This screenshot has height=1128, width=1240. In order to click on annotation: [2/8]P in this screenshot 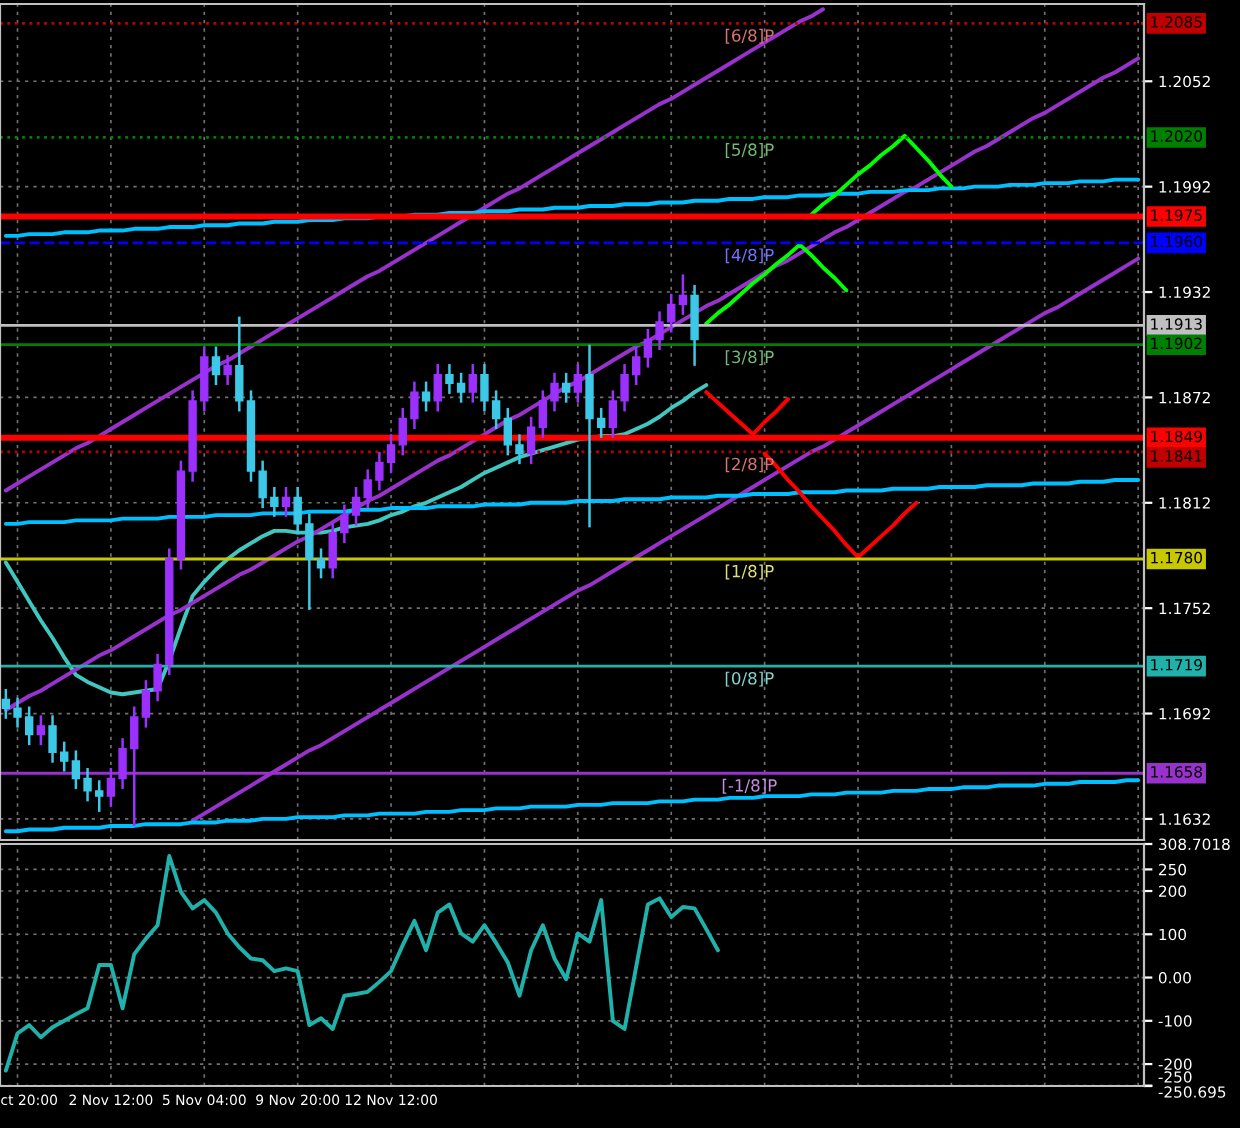, I will do `click(749, 465)`.